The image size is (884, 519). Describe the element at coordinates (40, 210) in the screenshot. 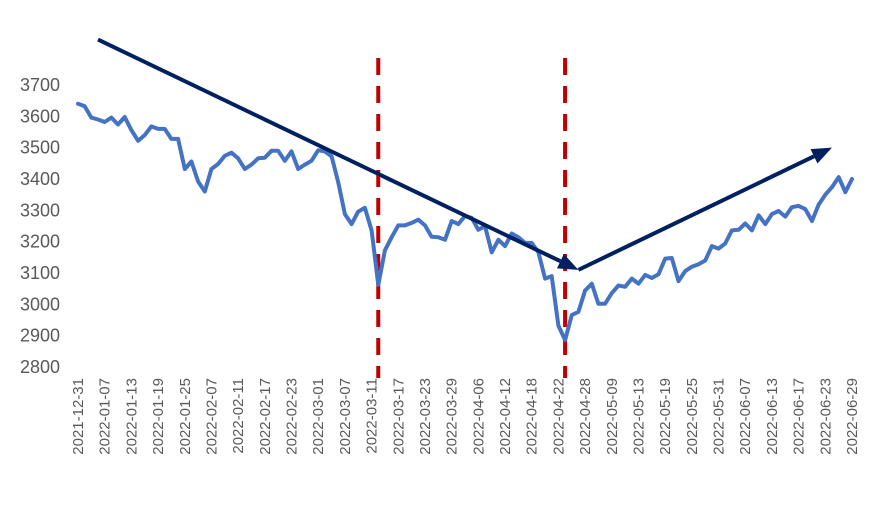

I see `y-tick-label: 3300` at that location.